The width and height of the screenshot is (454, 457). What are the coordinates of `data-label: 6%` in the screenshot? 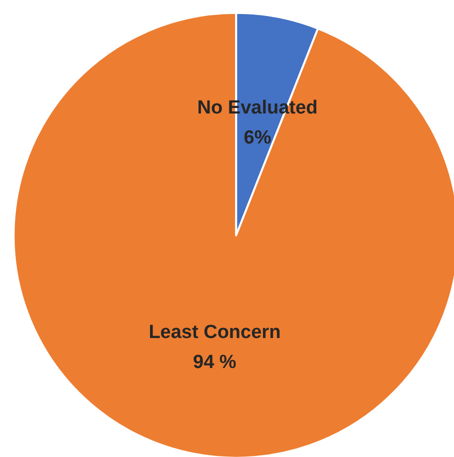 It's located at (258, 138).